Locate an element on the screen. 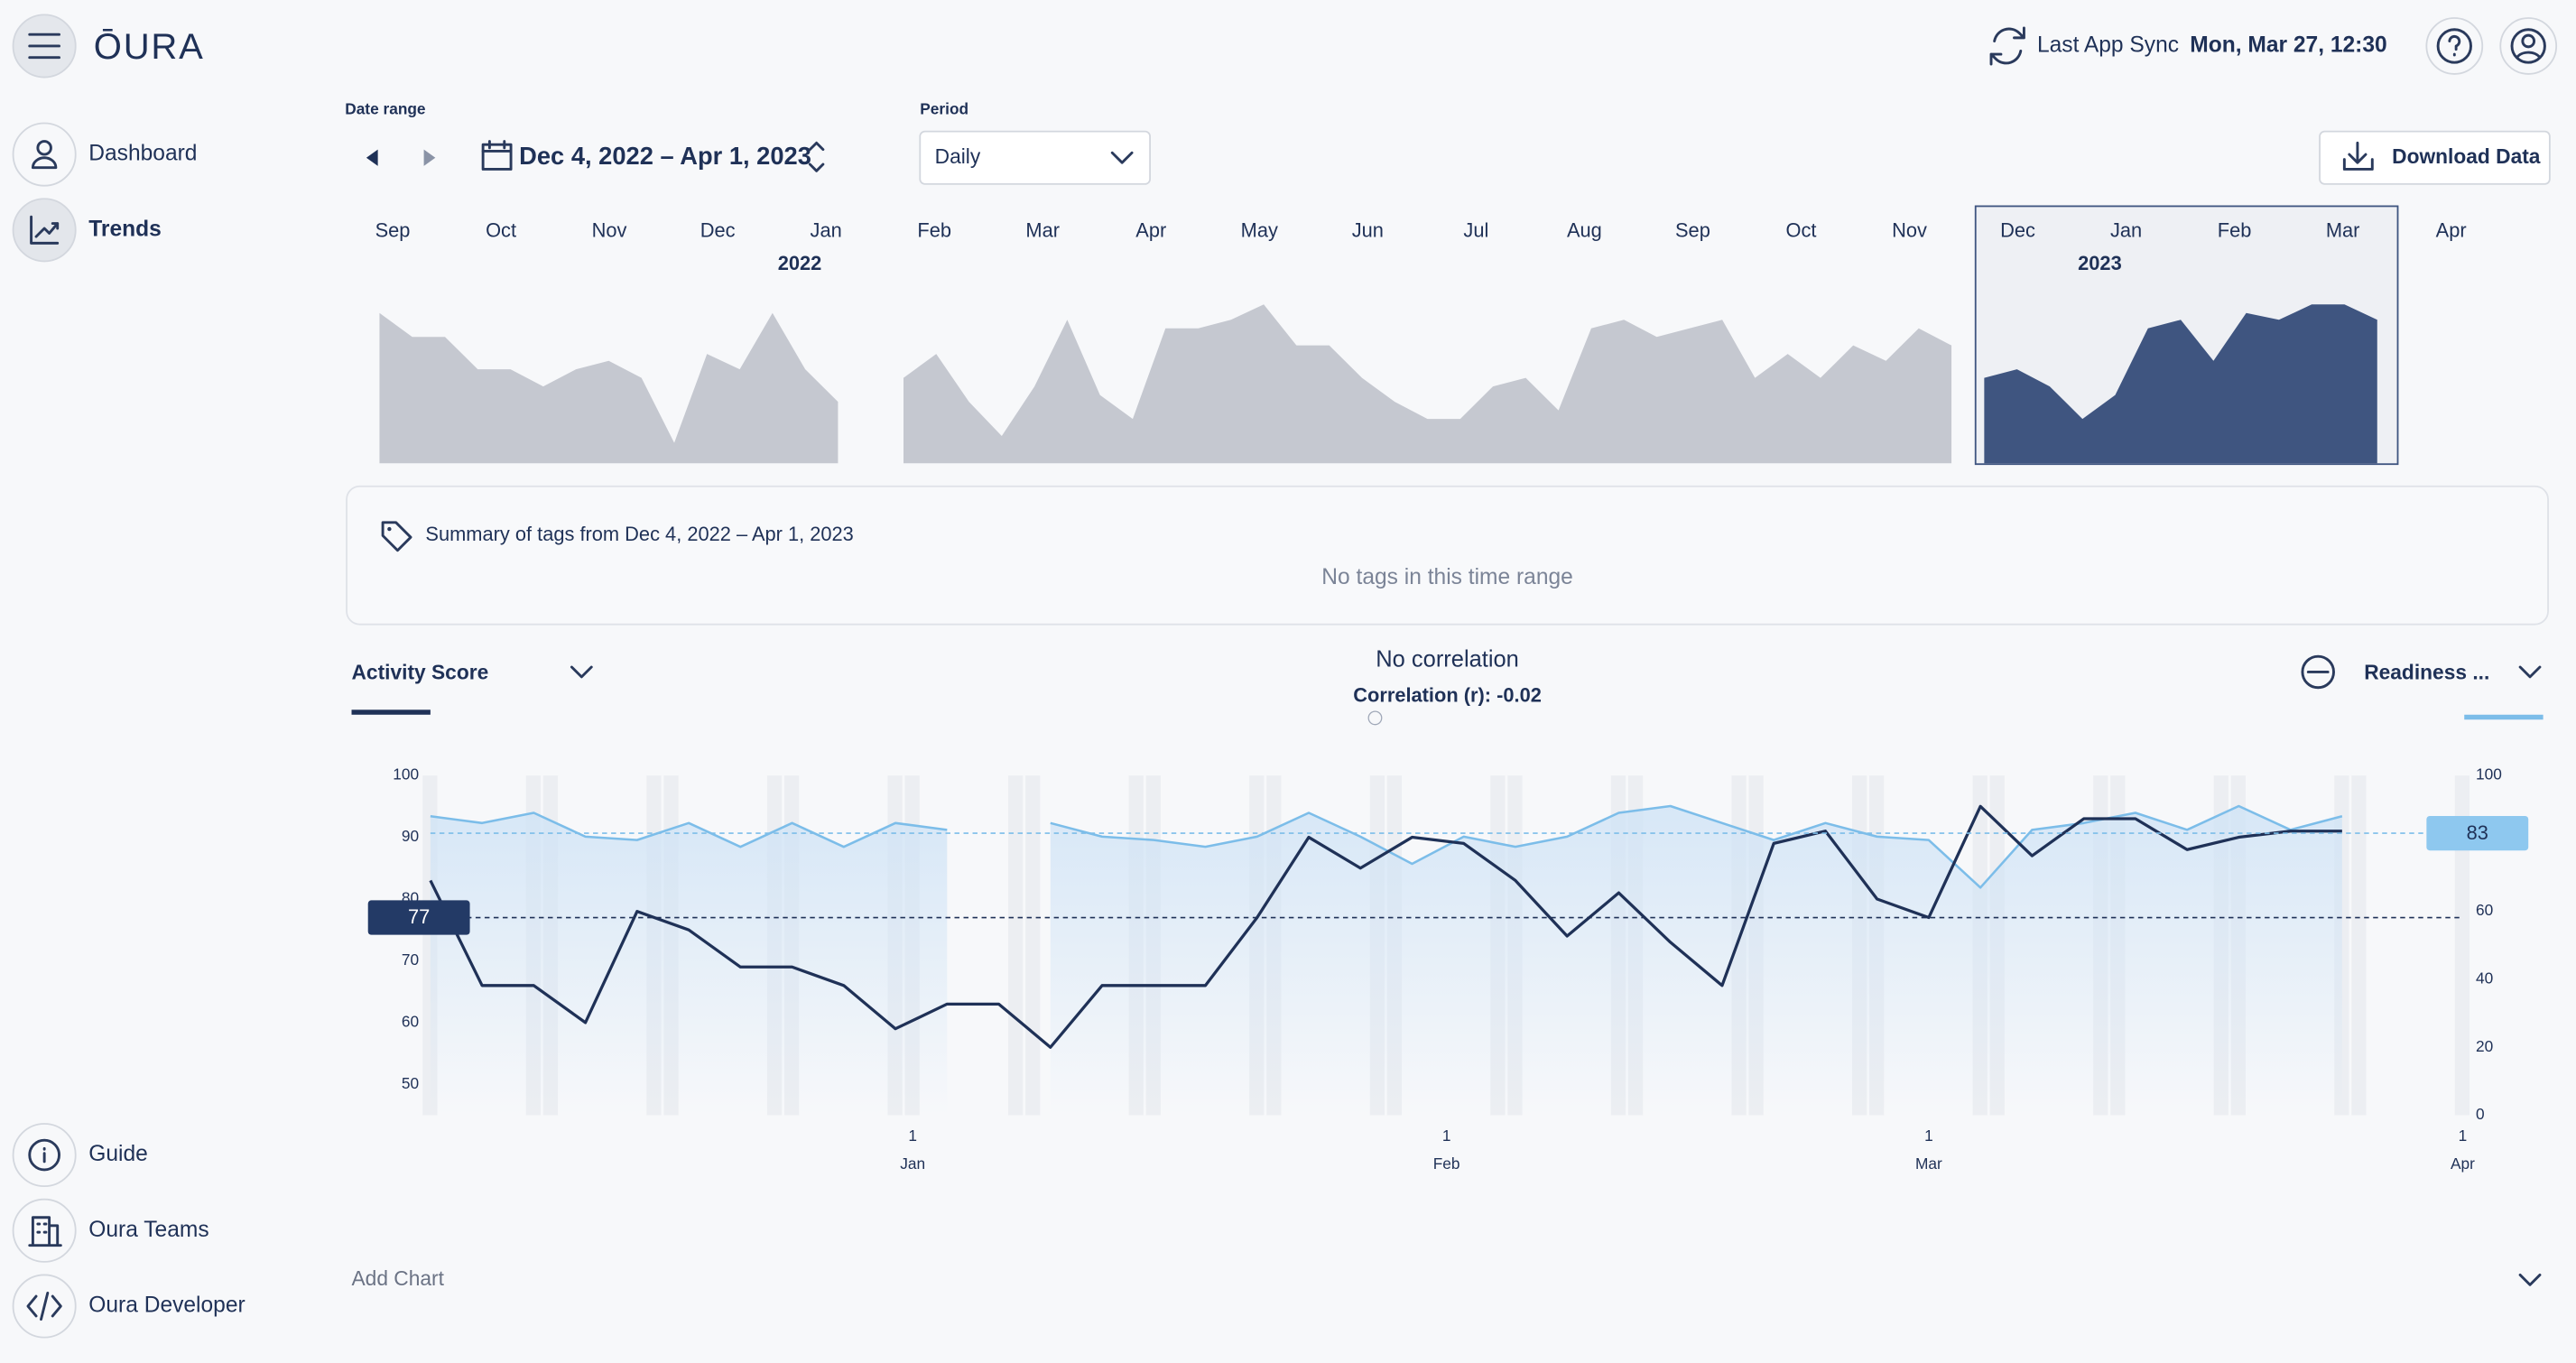 Image resolution: width=2576 pixels, height=1363 pixels. download-button: Download Data is located at coordinates (2435, 157).